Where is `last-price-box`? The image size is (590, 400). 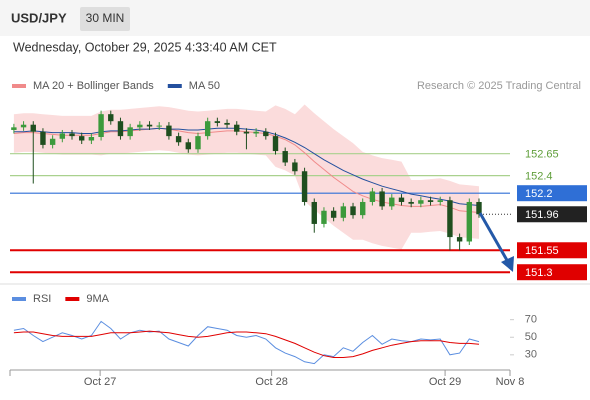
last-price-box is located at coordinates (552, 214).